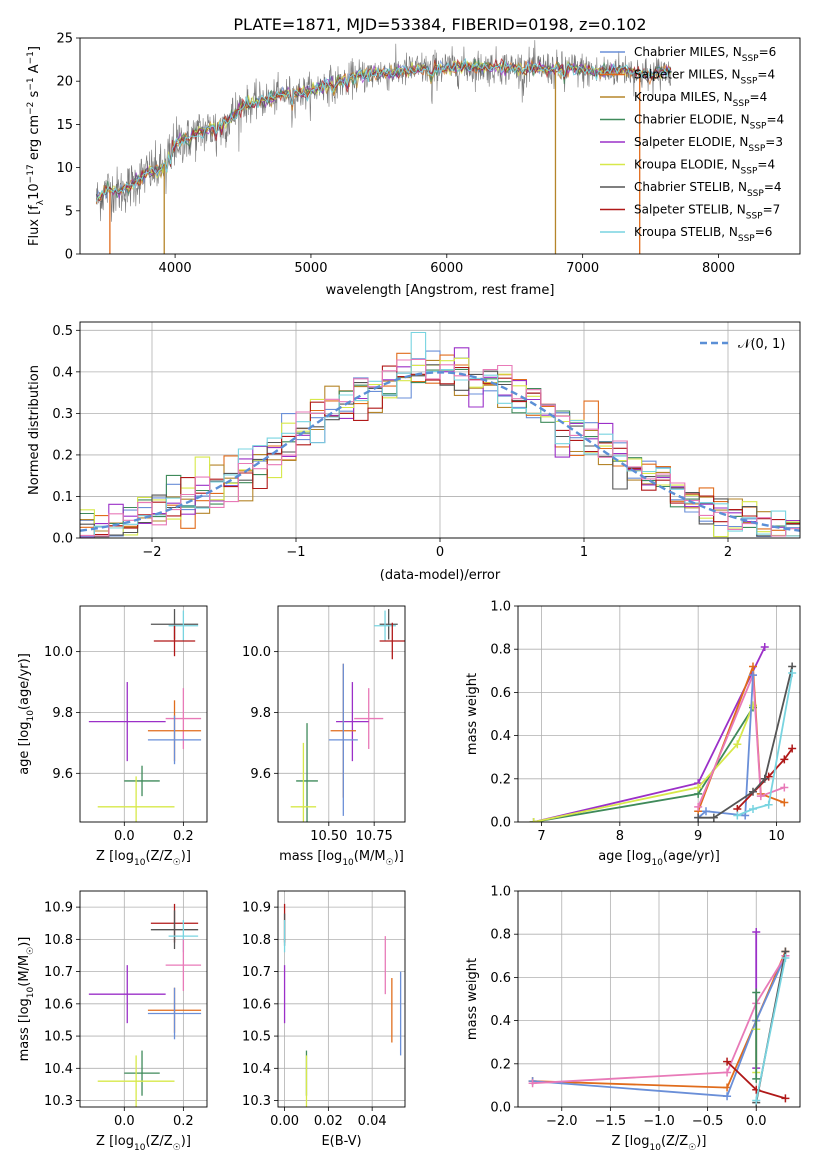  Describe the element at coordinates (34, 48) in the screenshot. I see `label-part: ]` at that location.